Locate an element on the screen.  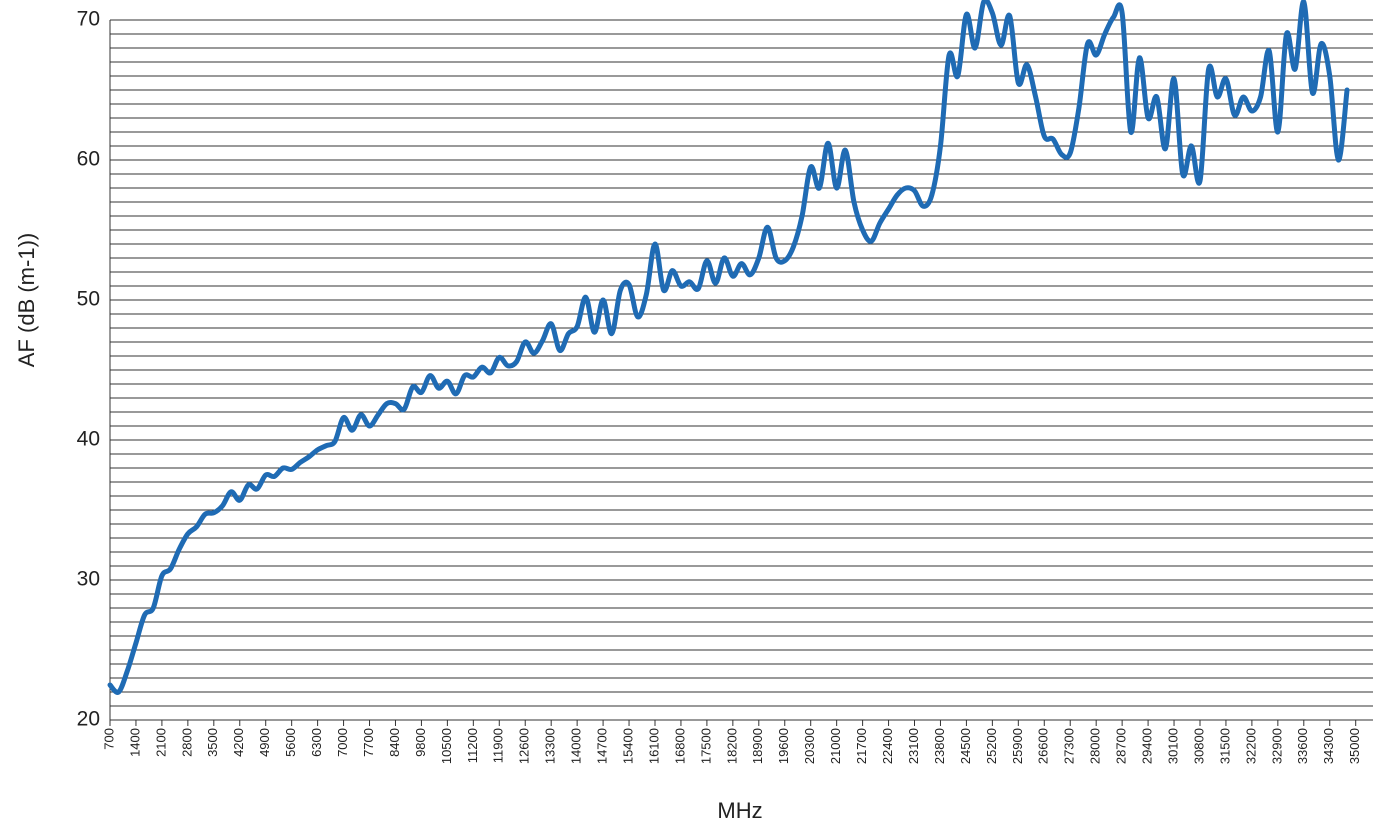
y-tick-label: 40 is located at coordinates (88, 439).